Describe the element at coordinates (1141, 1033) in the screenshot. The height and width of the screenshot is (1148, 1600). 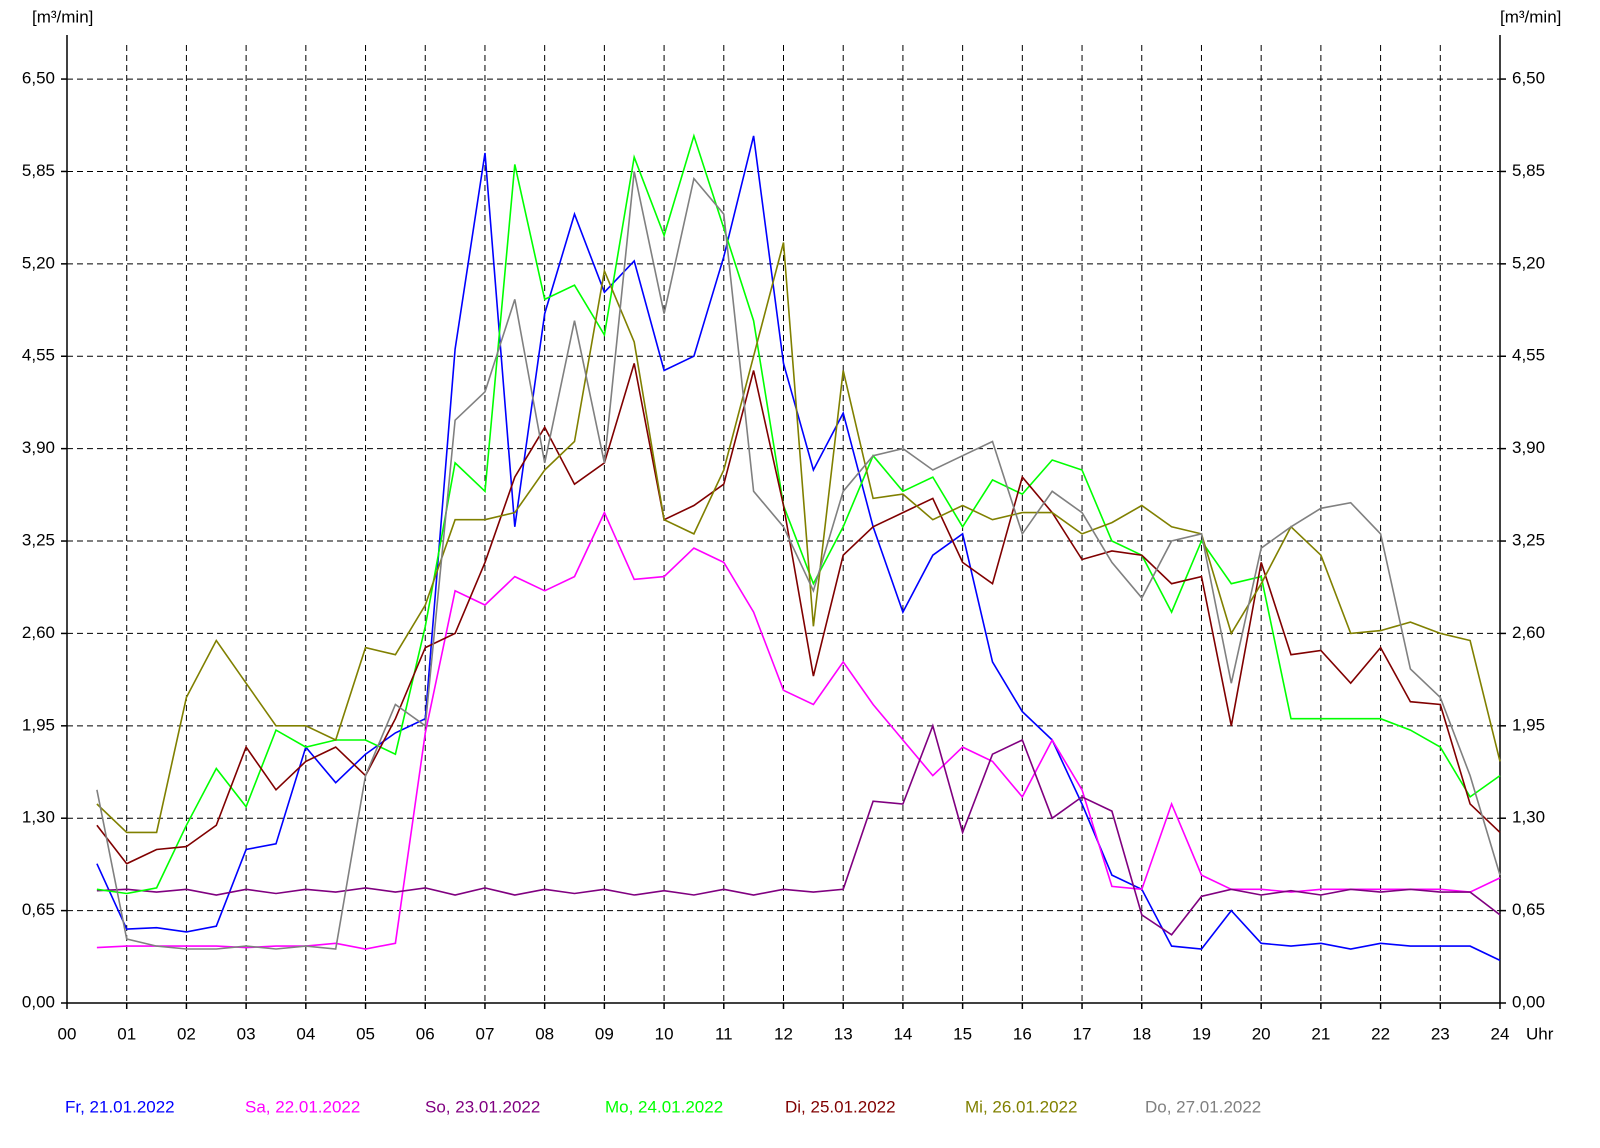
I see `x-tick-label: 18` at that location.